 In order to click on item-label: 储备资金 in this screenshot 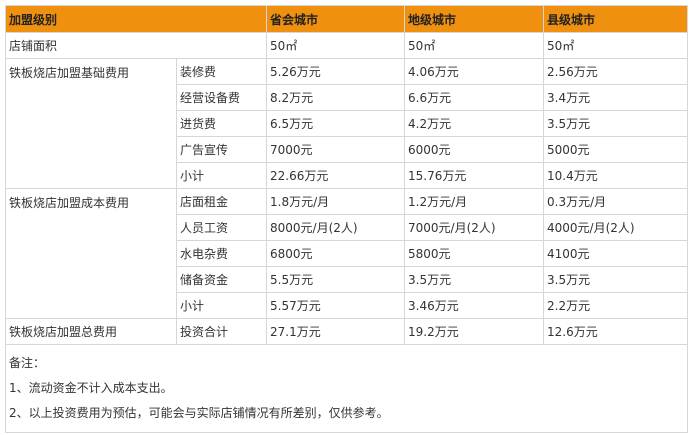, I will do `click(221, 279)`.